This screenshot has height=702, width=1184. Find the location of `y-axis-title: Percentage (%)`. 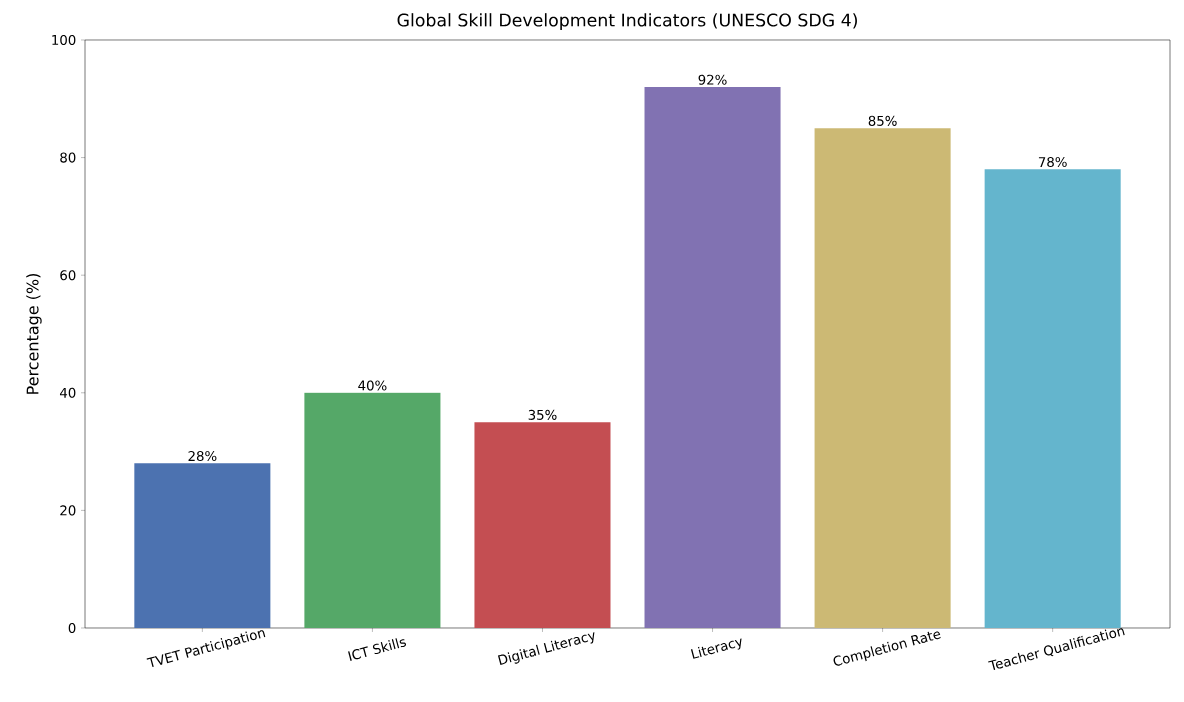

y-axis-title: Percentage (%) is located at coordinates (34, 333).